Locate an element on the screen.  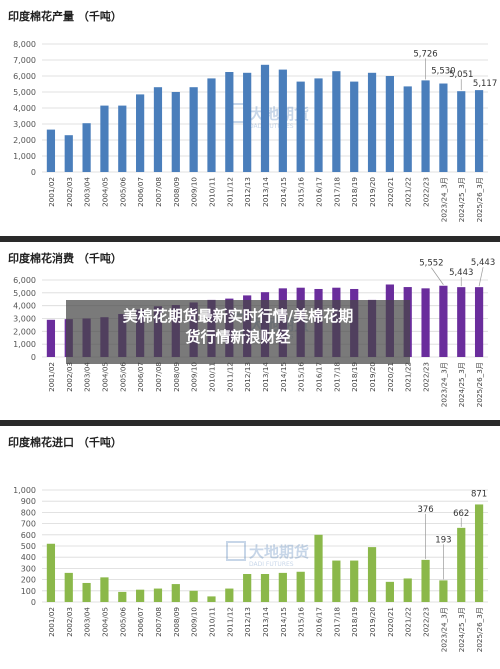
x-tick-label: 2025/26_3月 is located at coordinates (479, 199).